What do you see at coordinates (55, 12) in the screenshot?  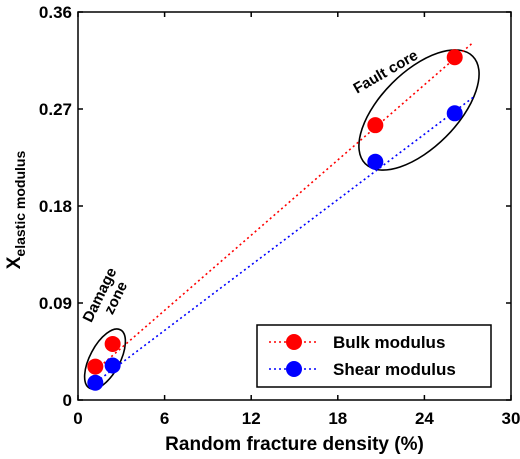 I see `y-tick-label: 0.36` at bounding box center [55, 12].